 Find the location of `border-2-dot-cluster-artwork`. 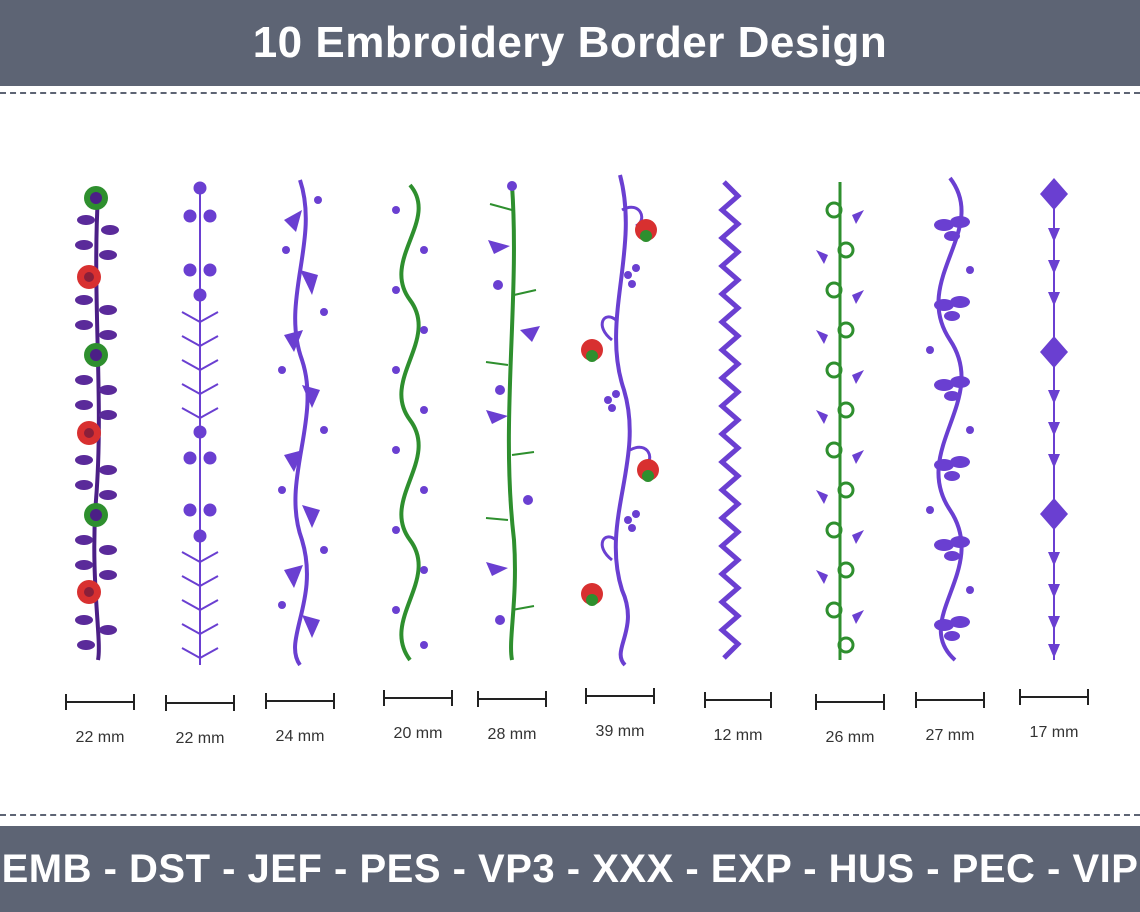

border-2-dot-cluster-artwork is located at coordinates (200, 423).